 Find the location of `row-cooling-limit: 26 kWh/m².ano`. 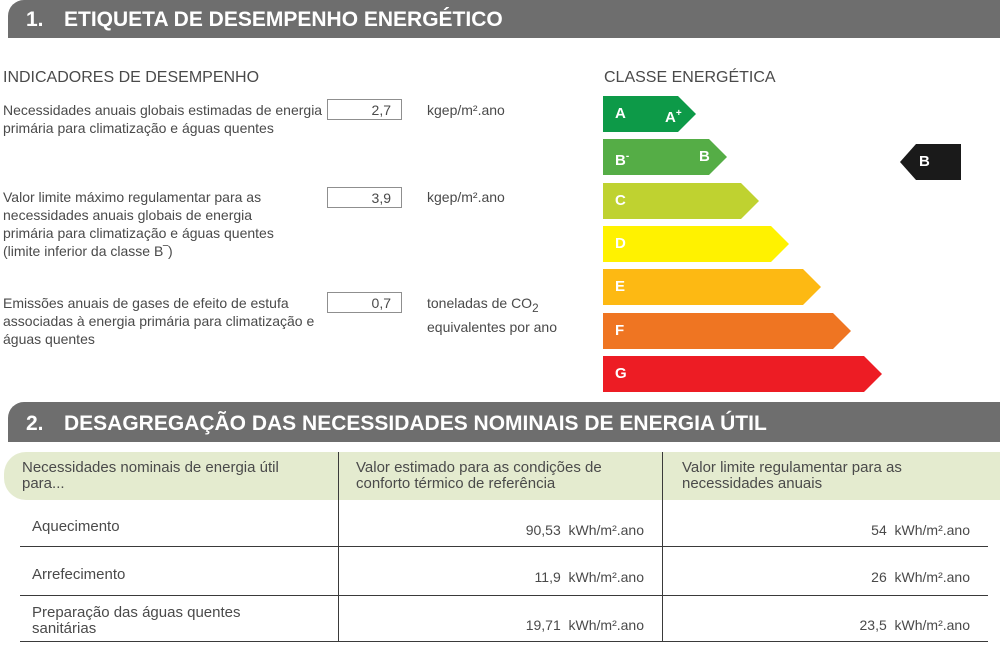

row-cooling-limit: 26 kWh/m².ano is located at coordinates (920, 577).